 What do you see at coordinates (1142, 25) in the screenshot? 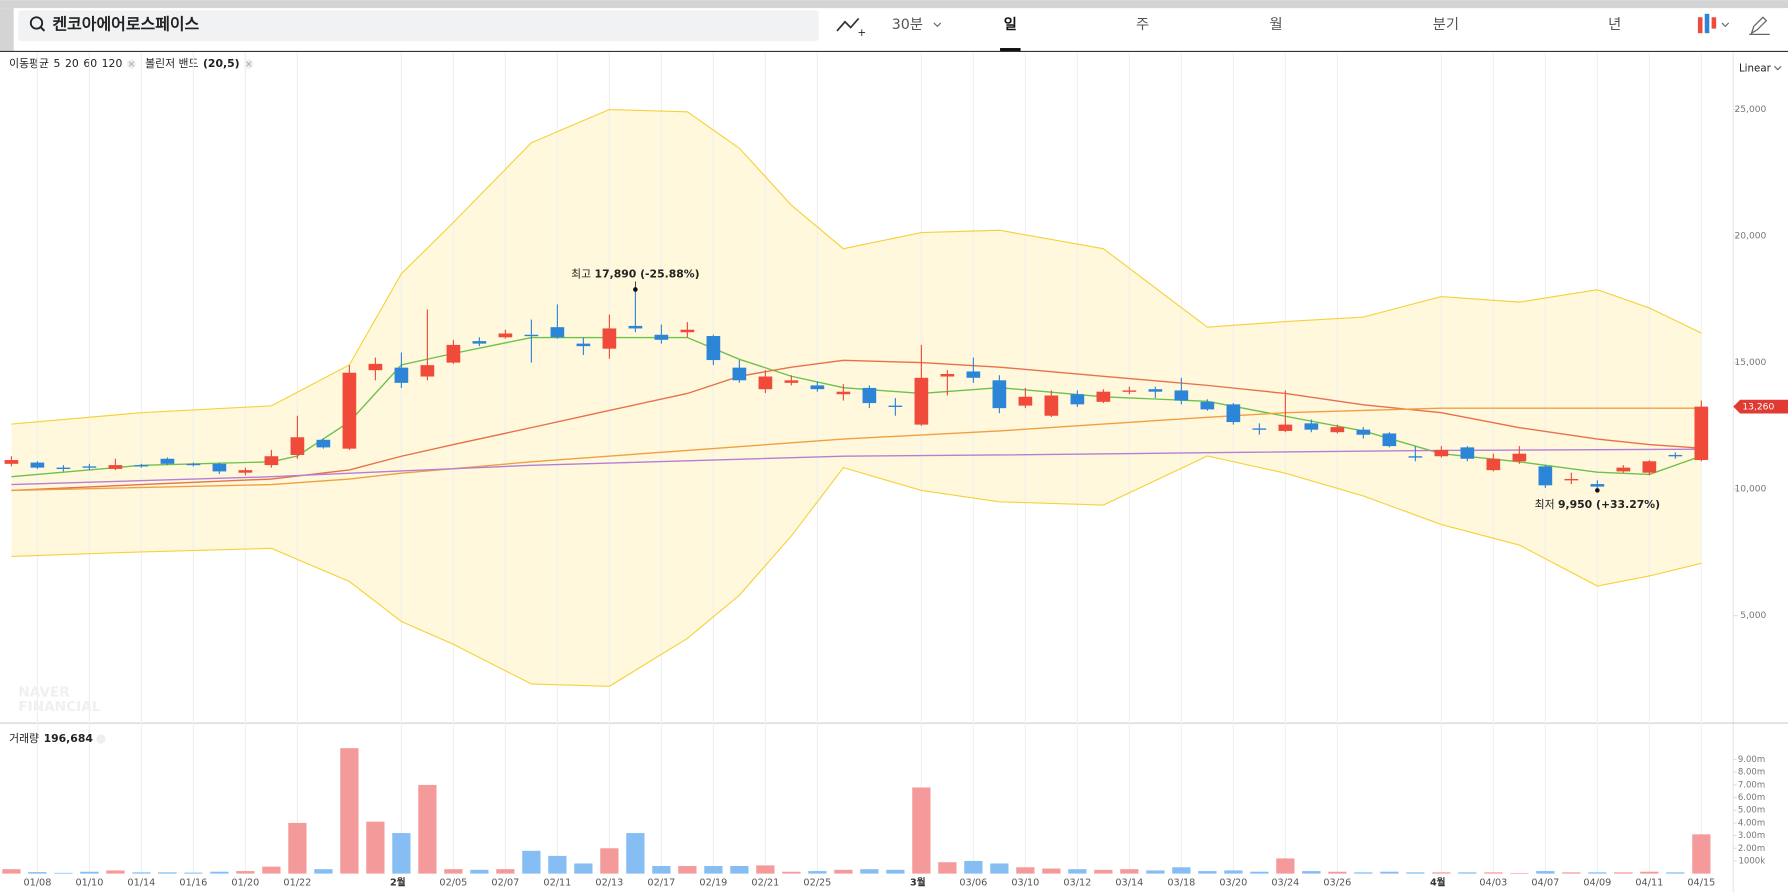
I see `period-tab: 주` at bounding box center [1142, 25].